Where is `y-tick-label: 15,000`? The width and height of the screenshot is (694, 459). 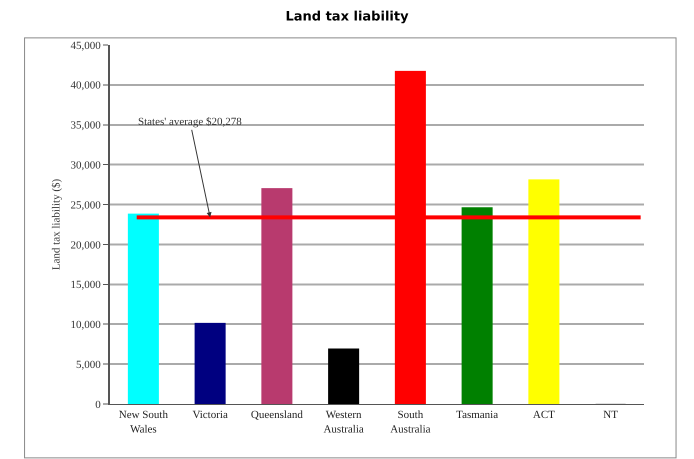
y-tick-label: 15,000 is located at coordinates (86, 285).